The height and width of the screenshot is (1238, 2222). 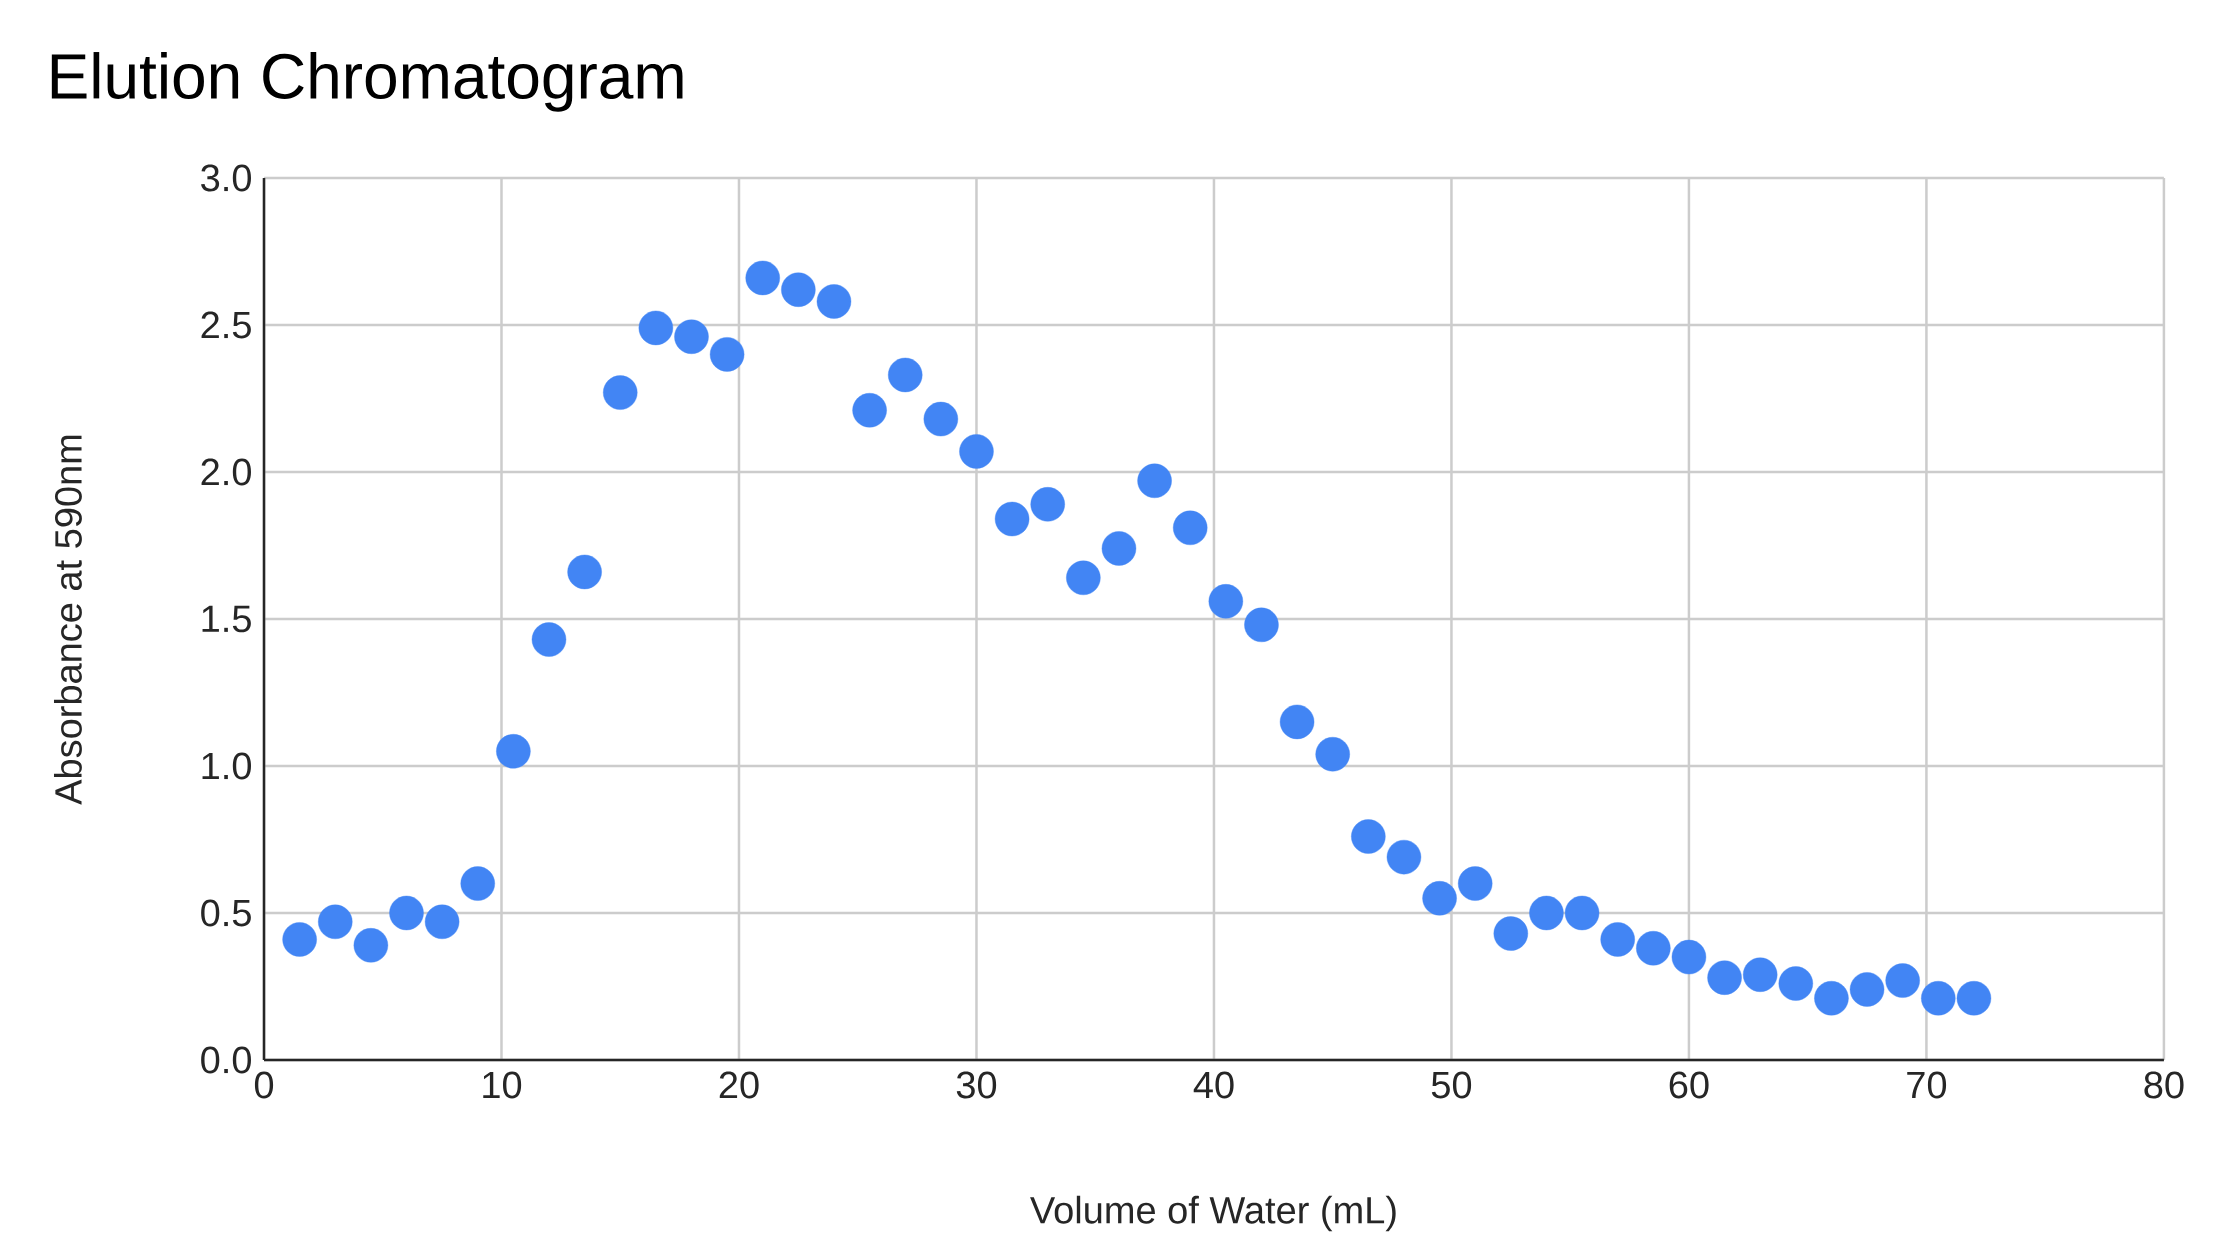 I want to click on x-tick-label: 60, so click(x=1689, y=1085).